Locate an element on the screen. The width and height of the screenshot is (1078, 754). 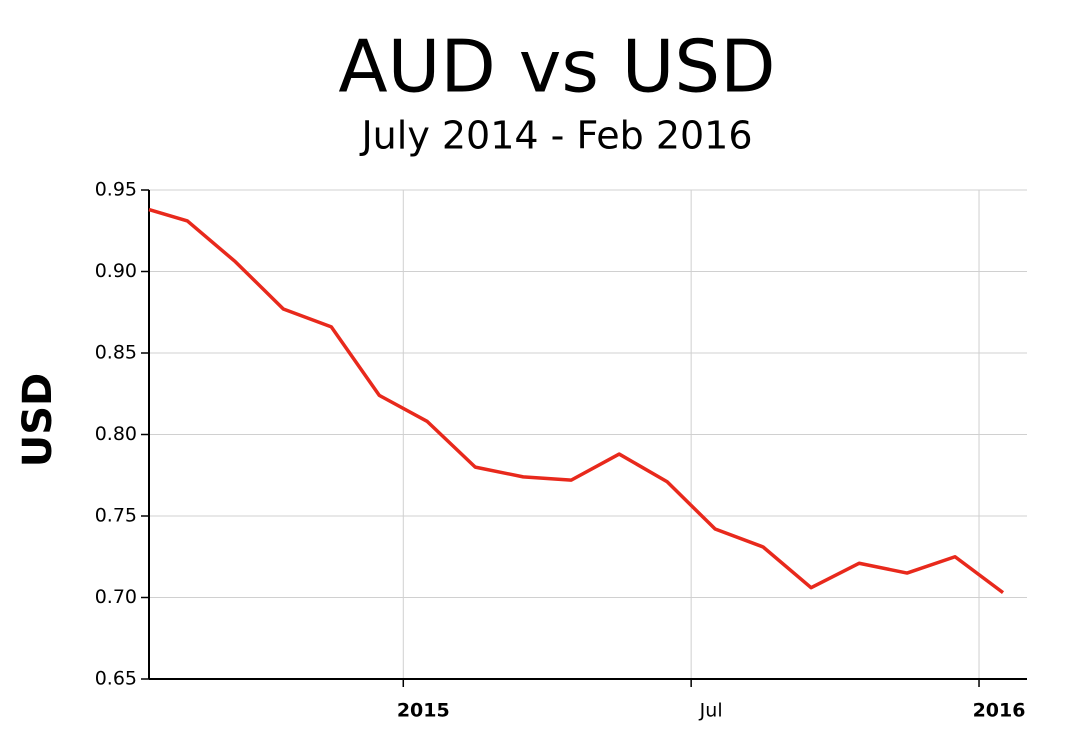
y-tick-label: 0.70 is located at coordinates (116, 597).